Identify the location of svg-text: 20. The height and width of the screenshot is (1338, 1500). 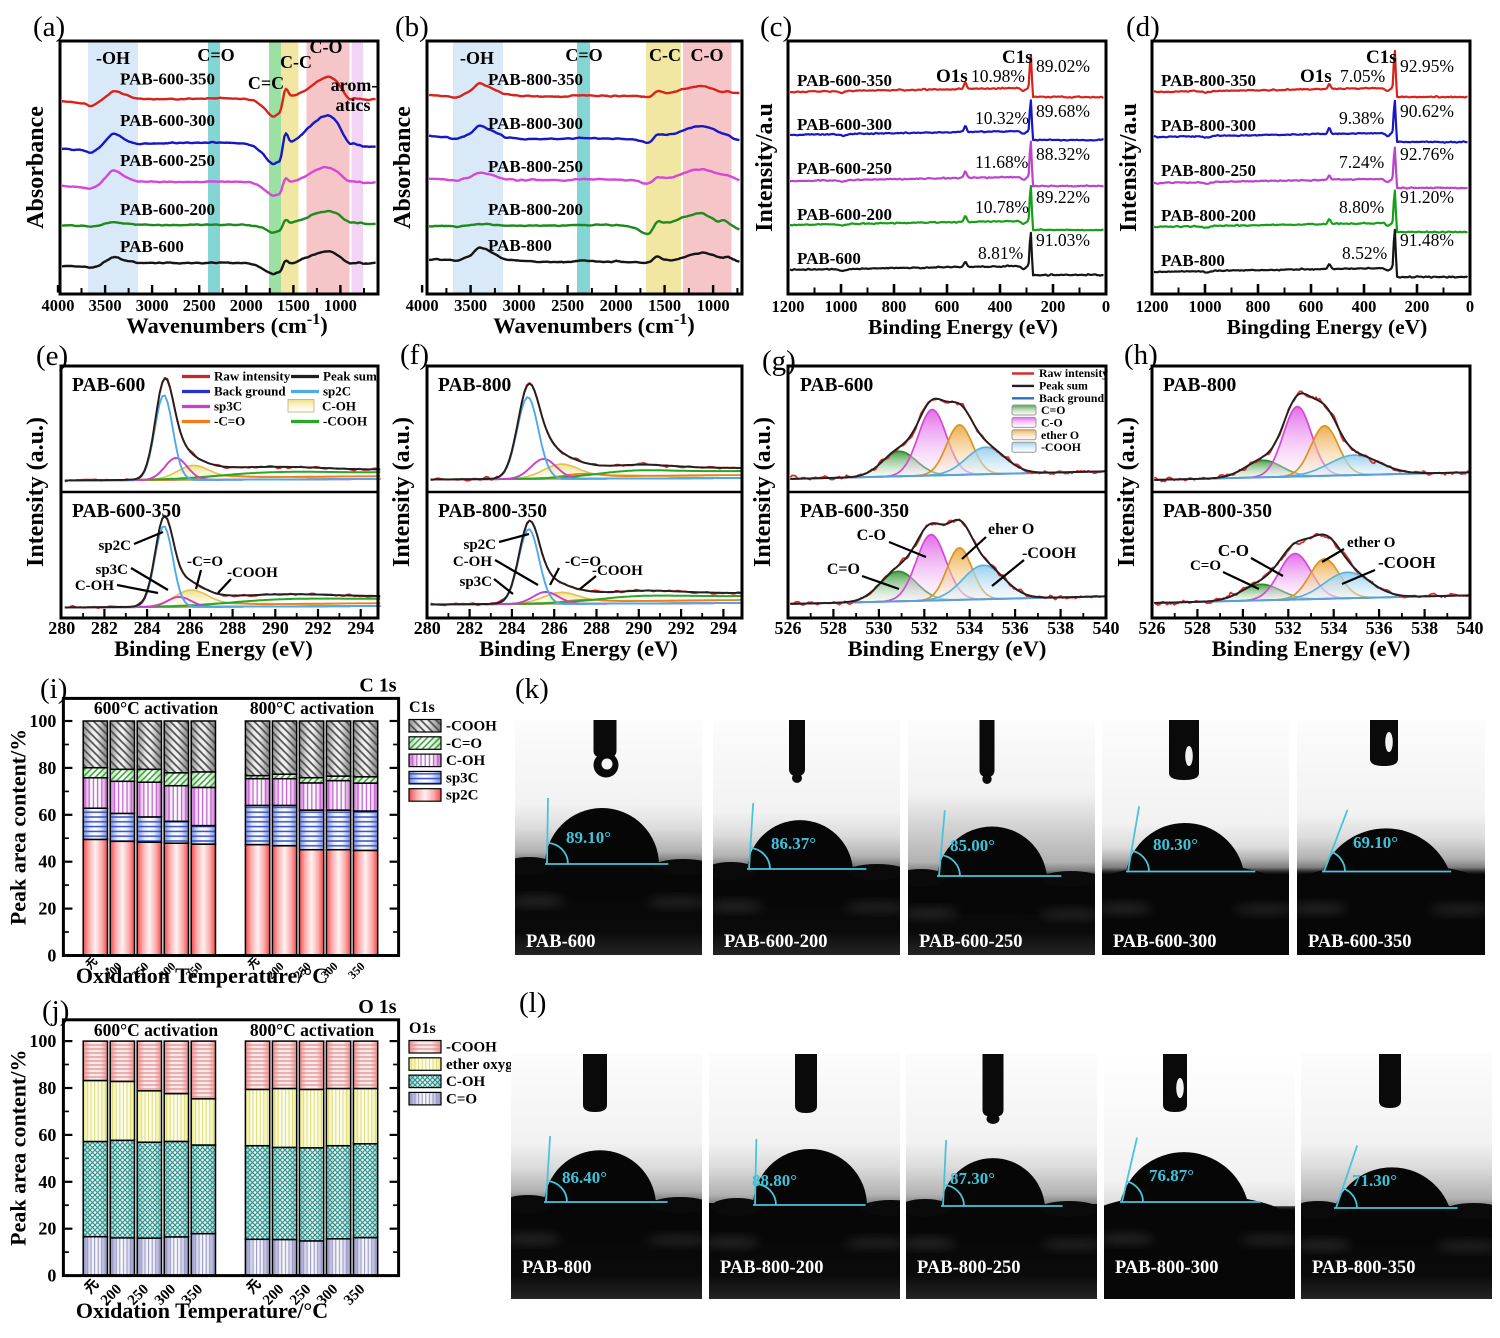
(47, 909).